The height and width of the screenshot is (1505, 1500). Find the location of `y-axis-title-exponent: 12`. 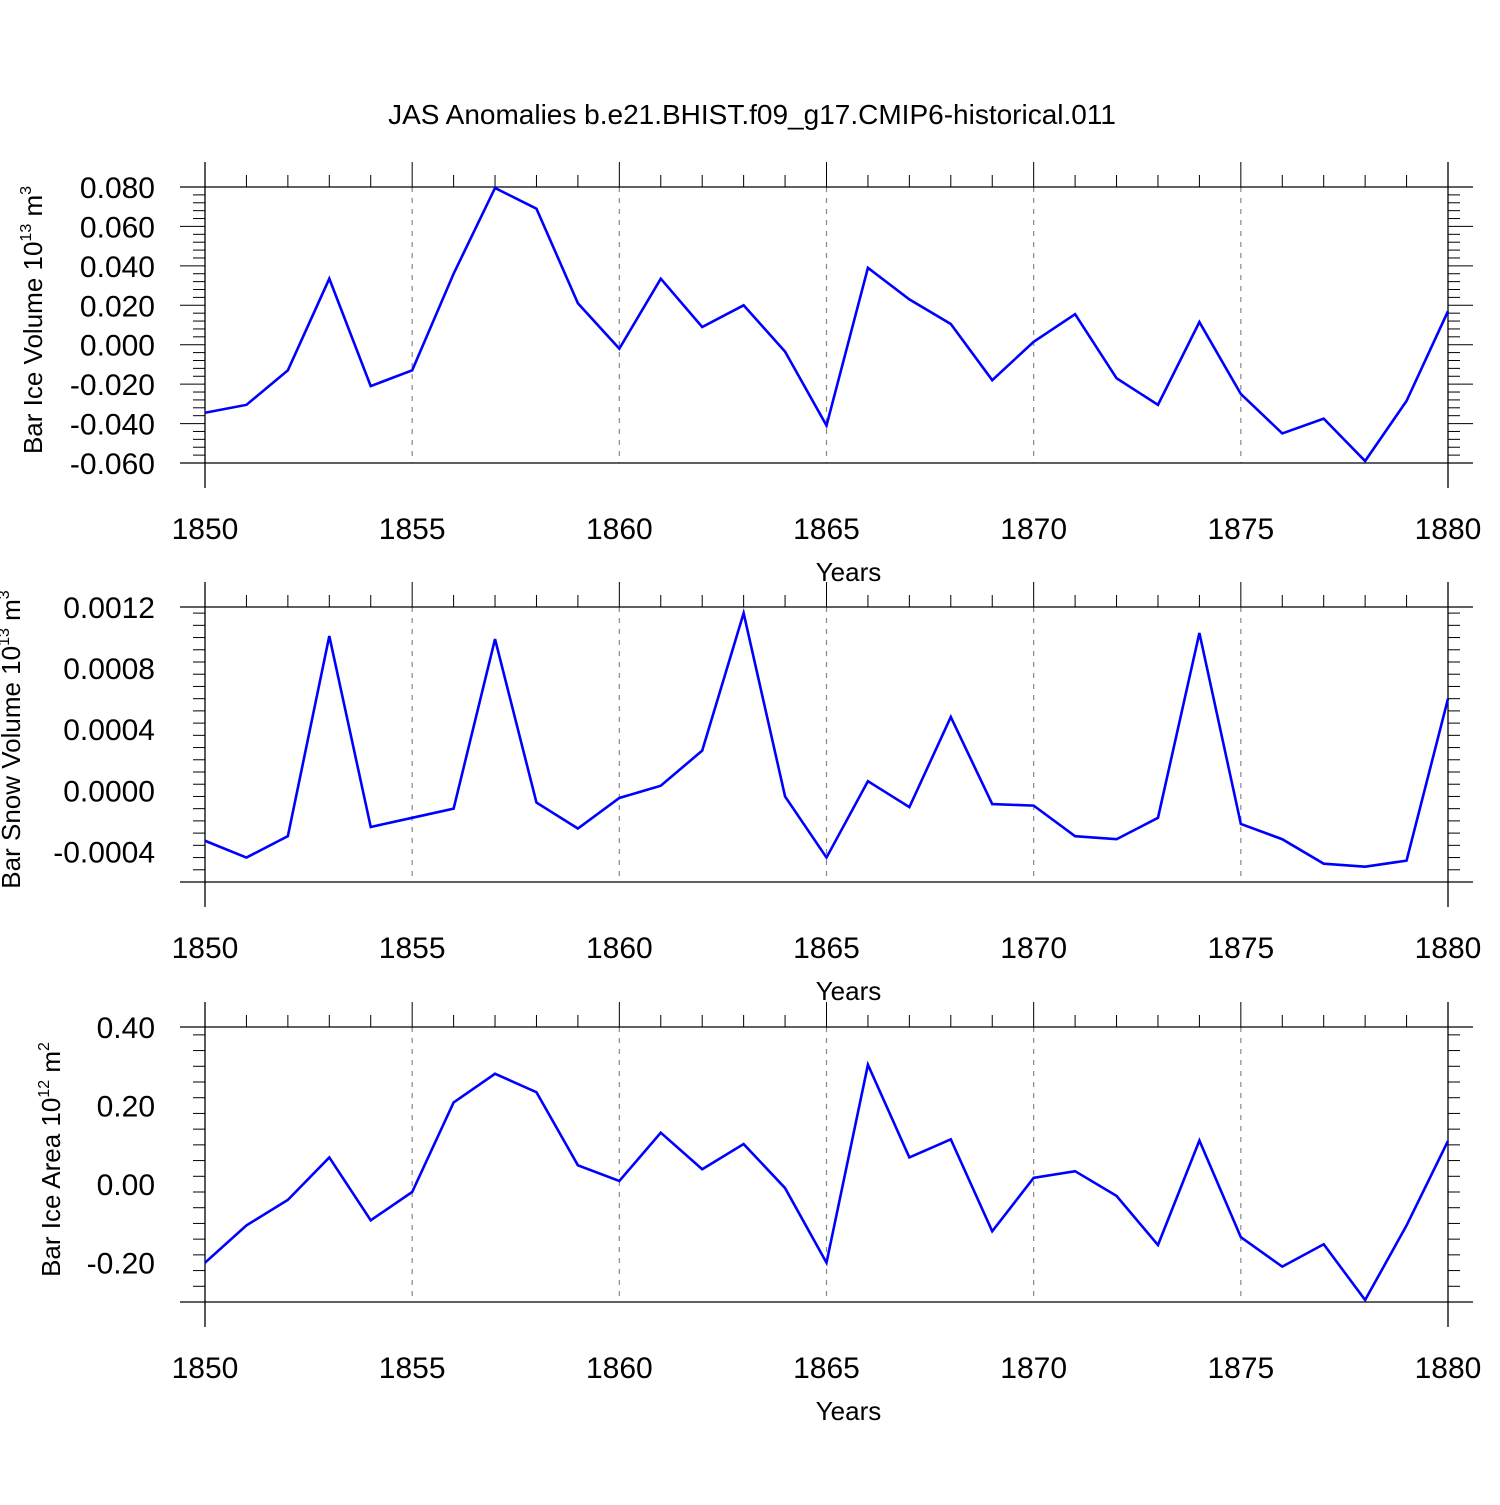

y-axis-title-exponent: 12 is located at coordinates (44, 1089).